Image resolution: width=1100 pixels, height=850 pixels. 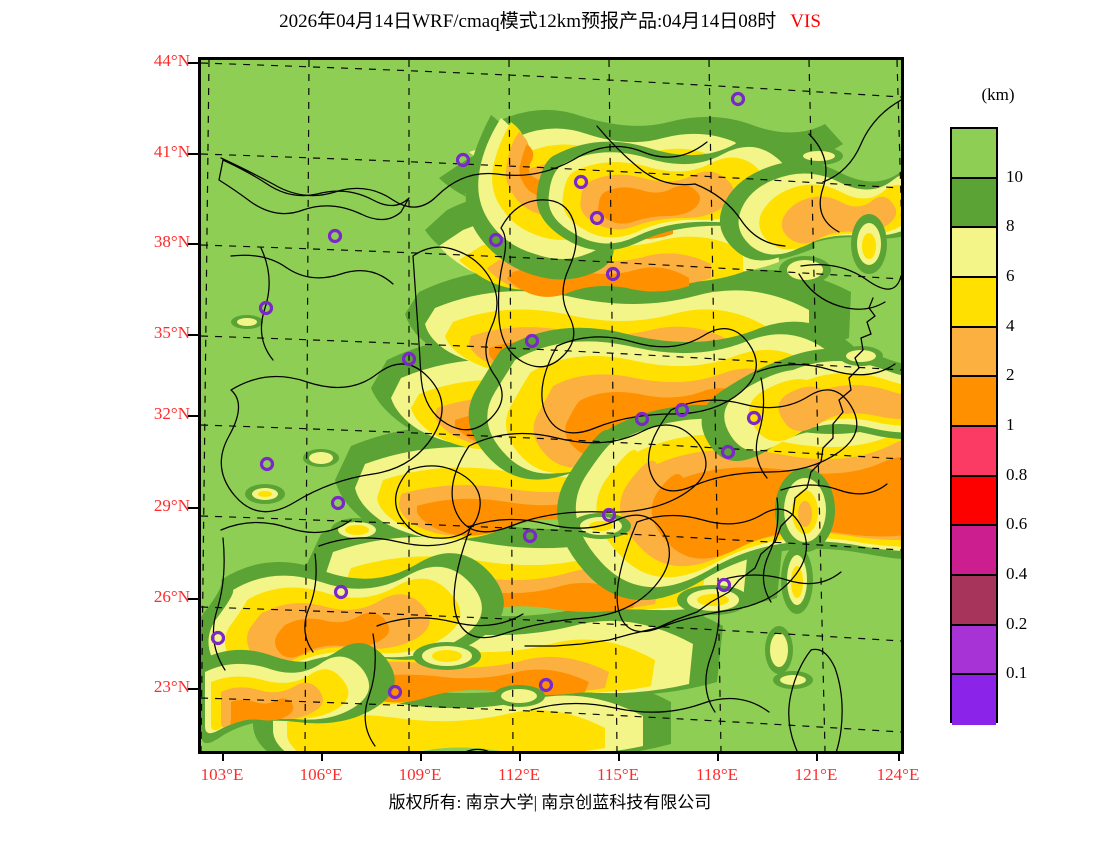 I want to click on colorbar: (km) 10 8 6 4 2 1 0.8 0.6 0.4 0.2 0.1, so click(x=1013, y=415).